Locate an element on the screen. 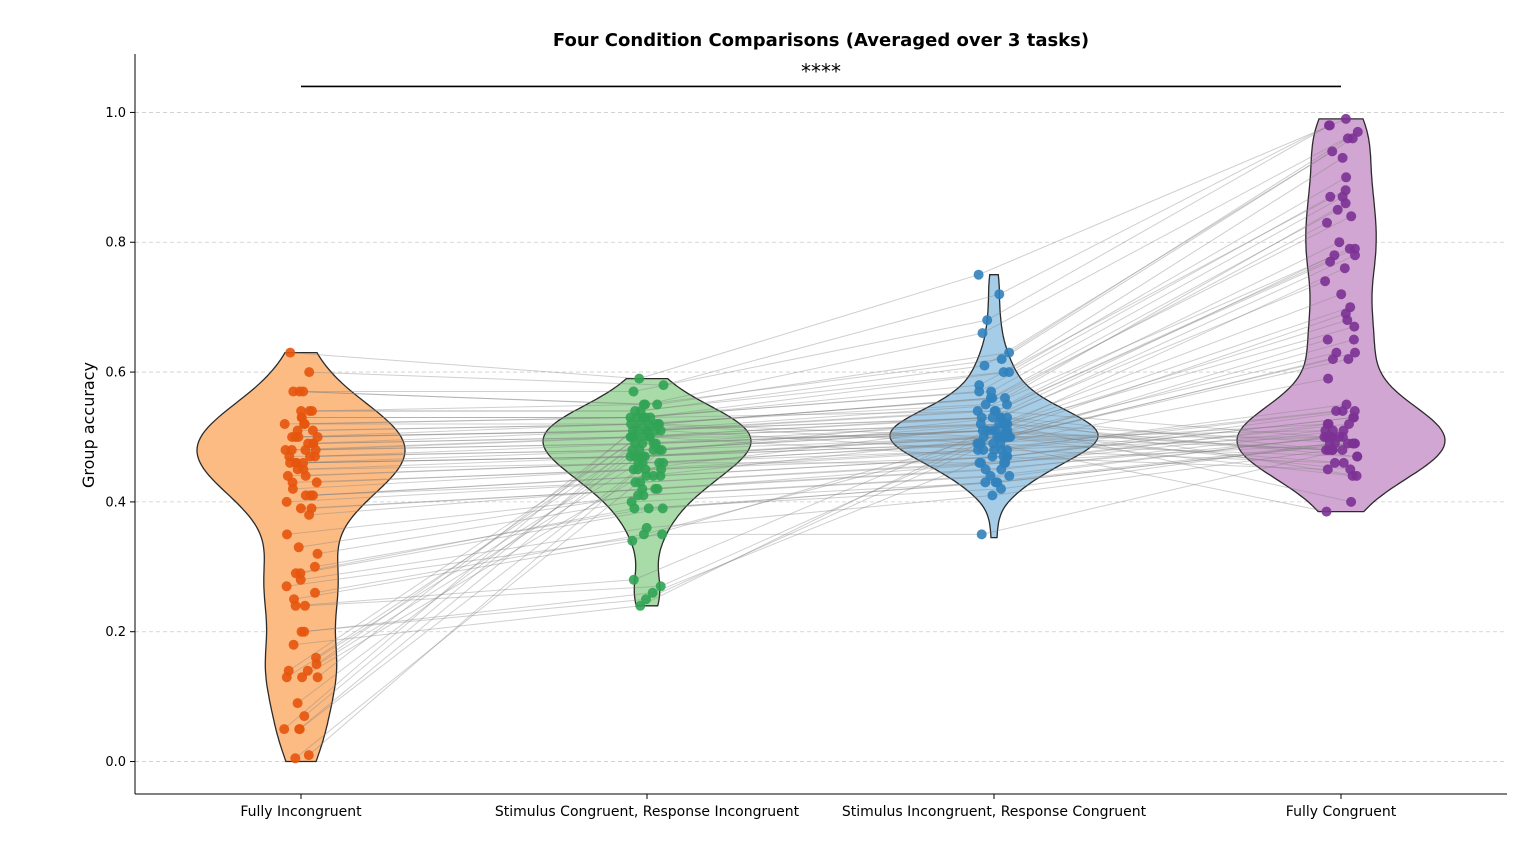 This screenshot has width=1536, height=850. x-tick-label: Stimulus Incongruent, Response Congruent is located at coordinates (994, 812).